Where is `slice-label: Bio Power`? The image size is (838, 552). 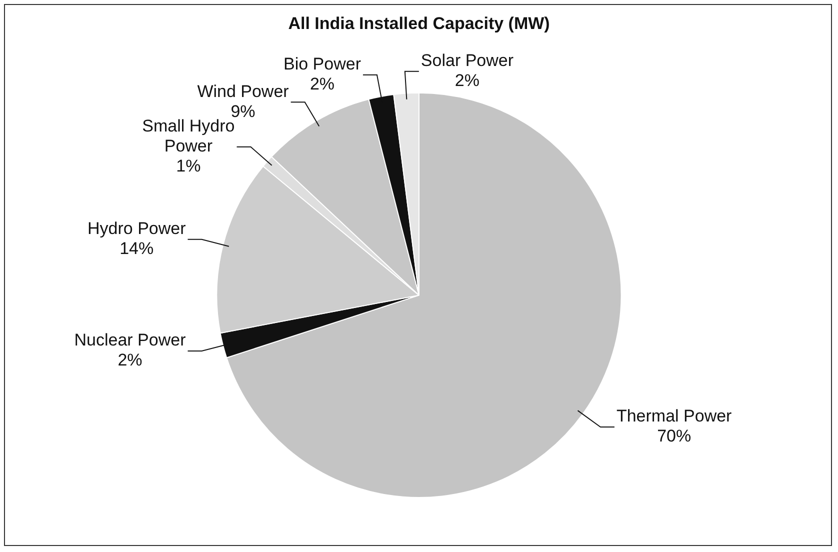
slice-label: Bio Power is located at coordinates (322, 64).